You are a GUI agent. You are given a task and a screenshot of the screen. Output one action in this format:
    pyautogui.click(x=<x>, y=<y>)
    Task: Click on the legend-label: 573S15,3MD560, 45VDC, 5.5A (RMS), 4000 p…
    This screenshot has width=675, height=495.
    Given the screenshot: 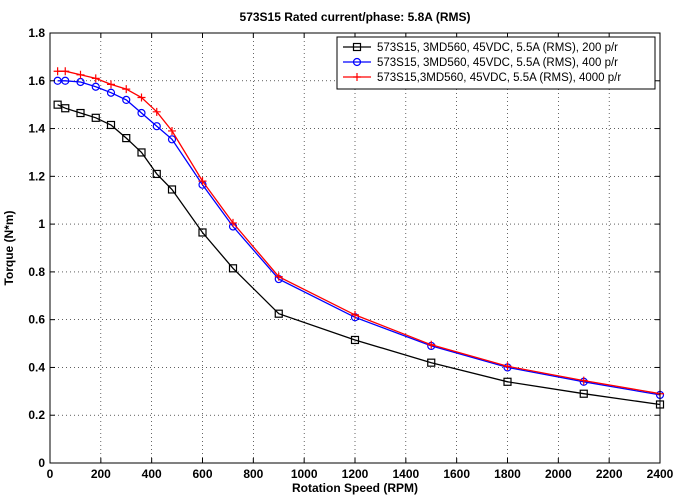 What is the action you would take?
    pyautogui.click(x=499, y=78)
    